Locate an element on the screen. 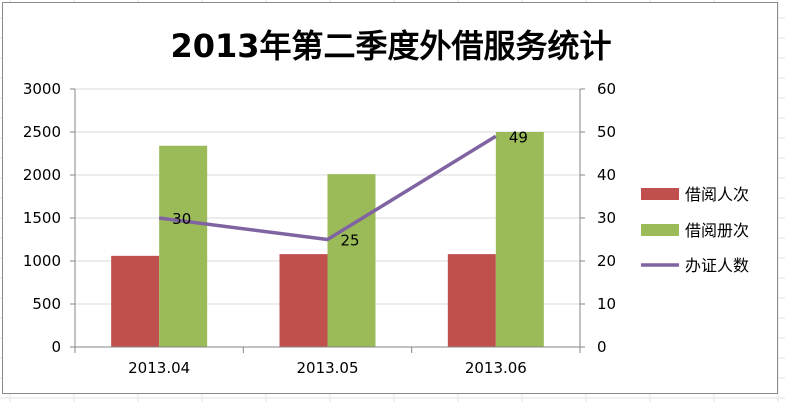  data-label: 25 is located at coordinates (350, 241).